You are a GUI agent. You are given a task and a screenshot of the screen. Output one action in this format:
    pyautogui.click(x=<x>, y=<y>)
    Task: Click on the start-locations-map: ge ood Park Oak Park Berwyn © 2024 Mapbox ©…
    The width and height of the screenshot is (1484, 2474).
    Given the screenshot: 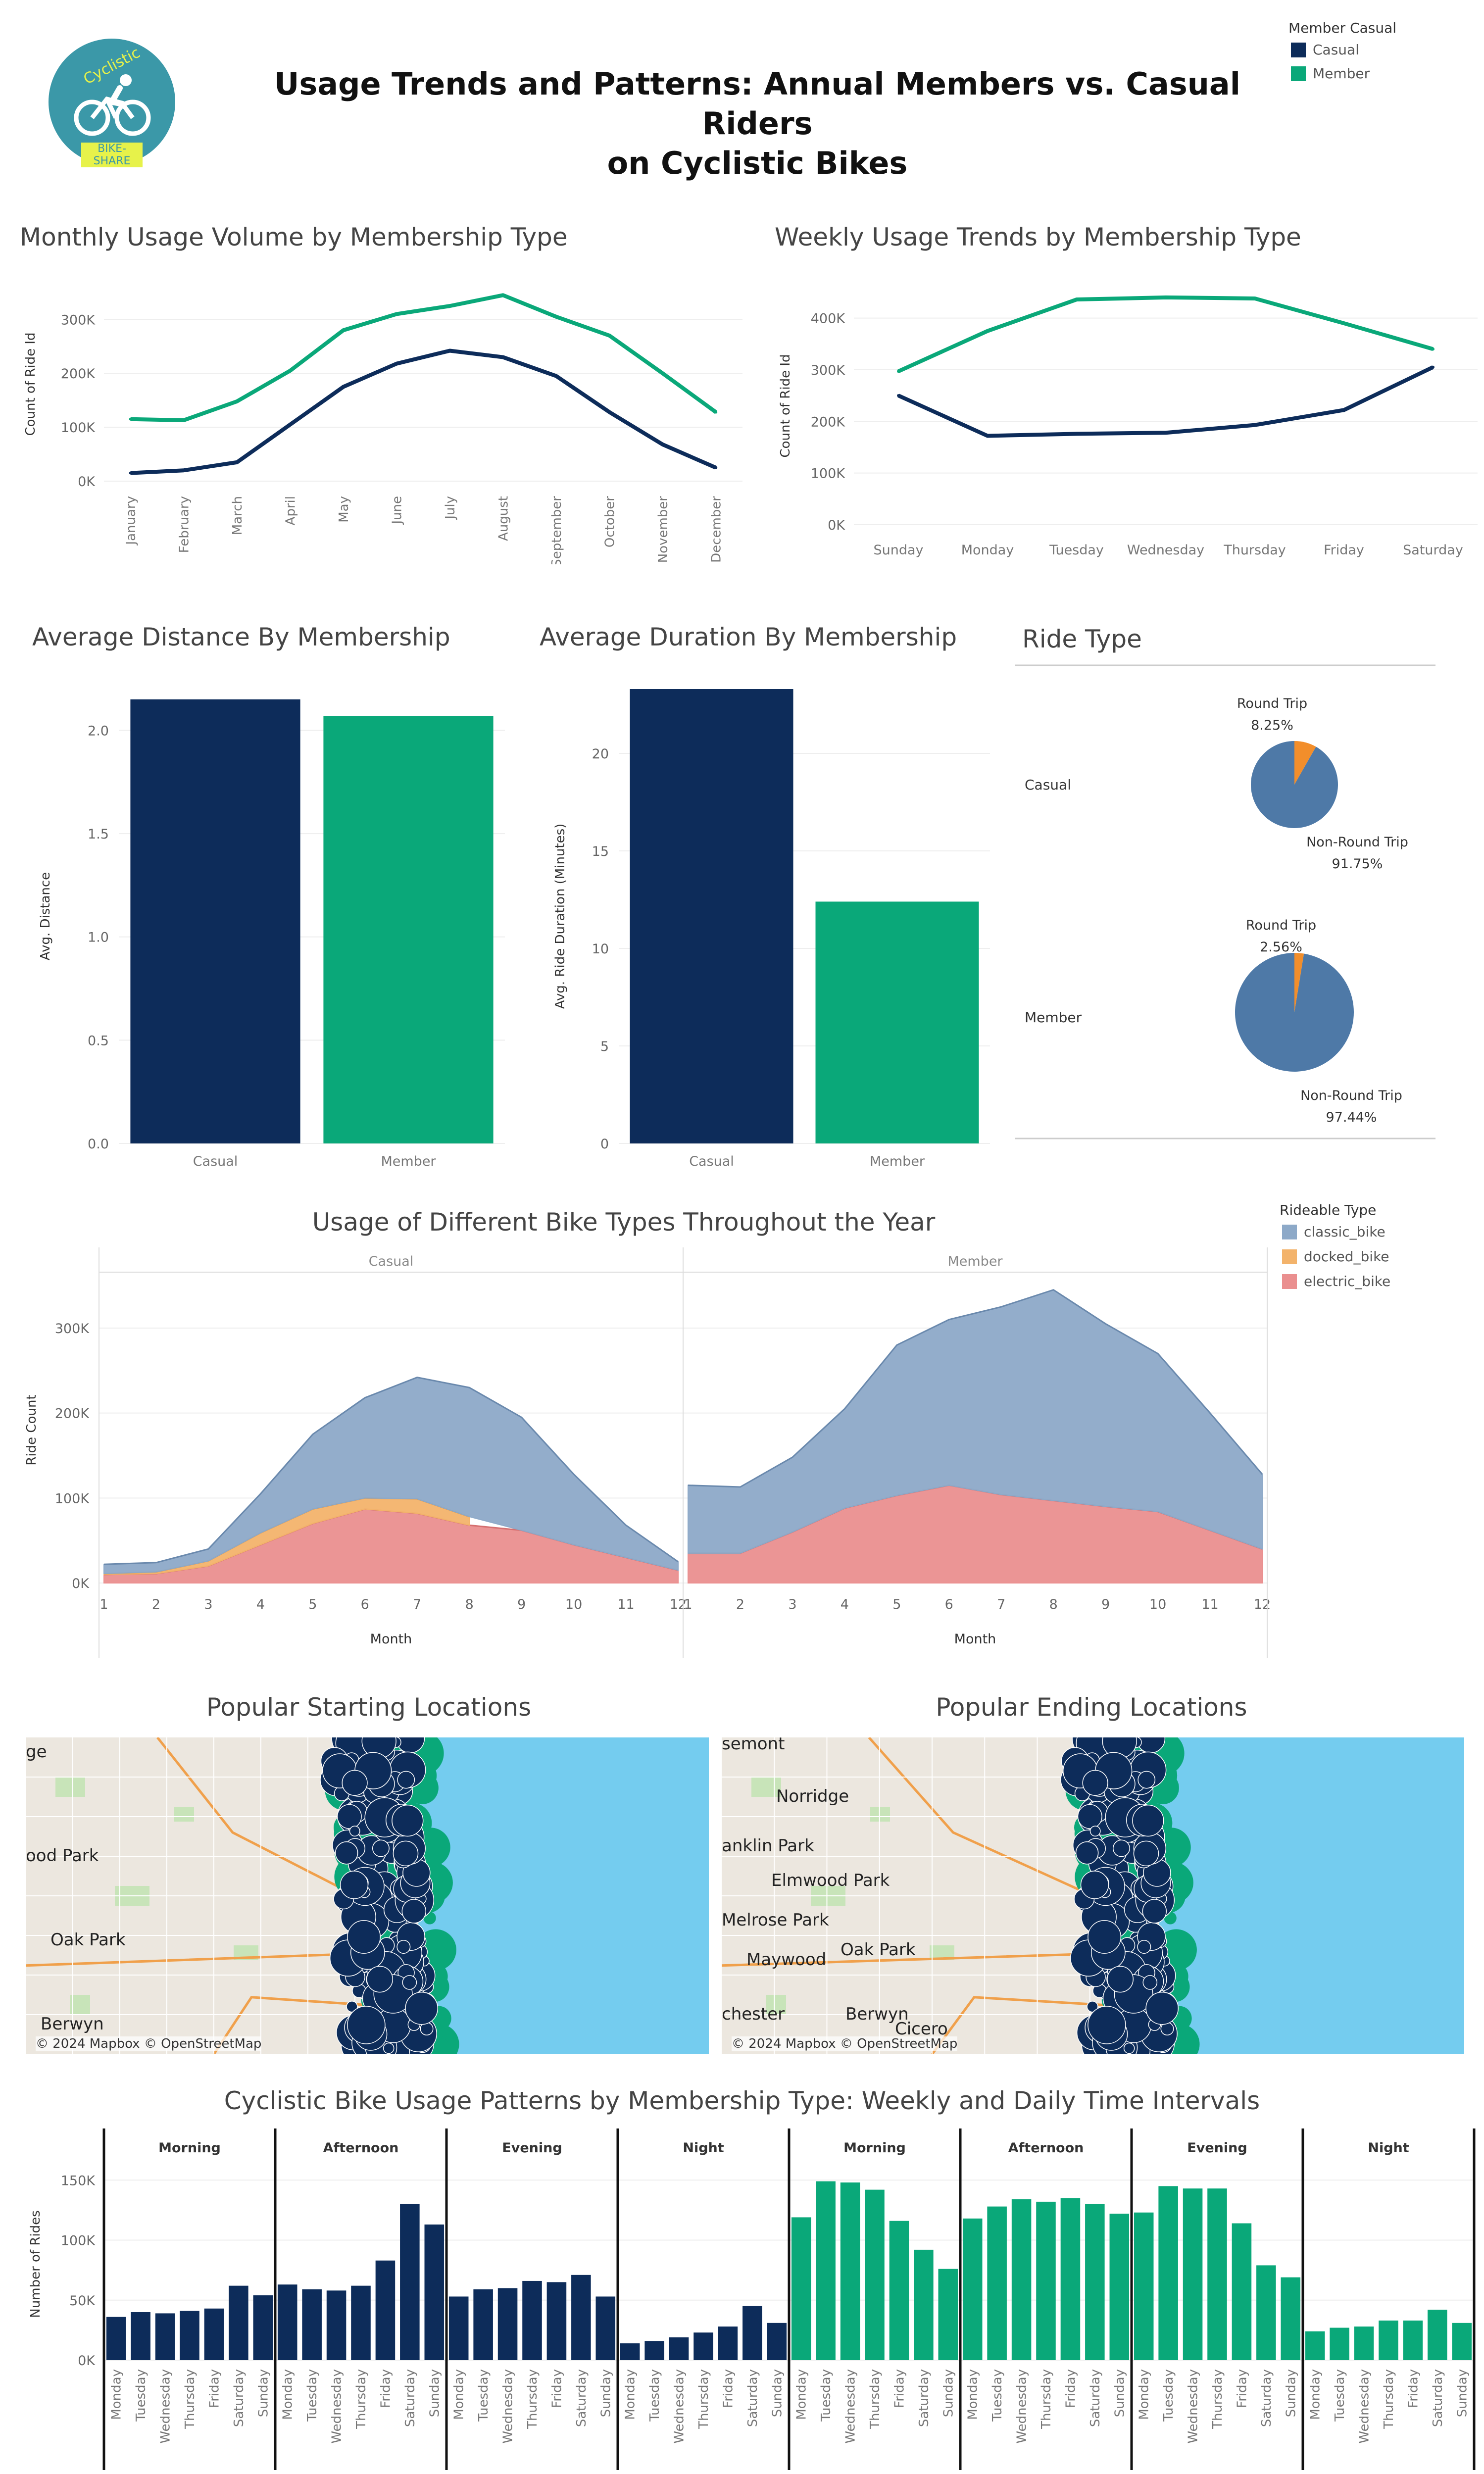 What is the action you would take?
    pyautogui.click(x=367, y=1895)
    